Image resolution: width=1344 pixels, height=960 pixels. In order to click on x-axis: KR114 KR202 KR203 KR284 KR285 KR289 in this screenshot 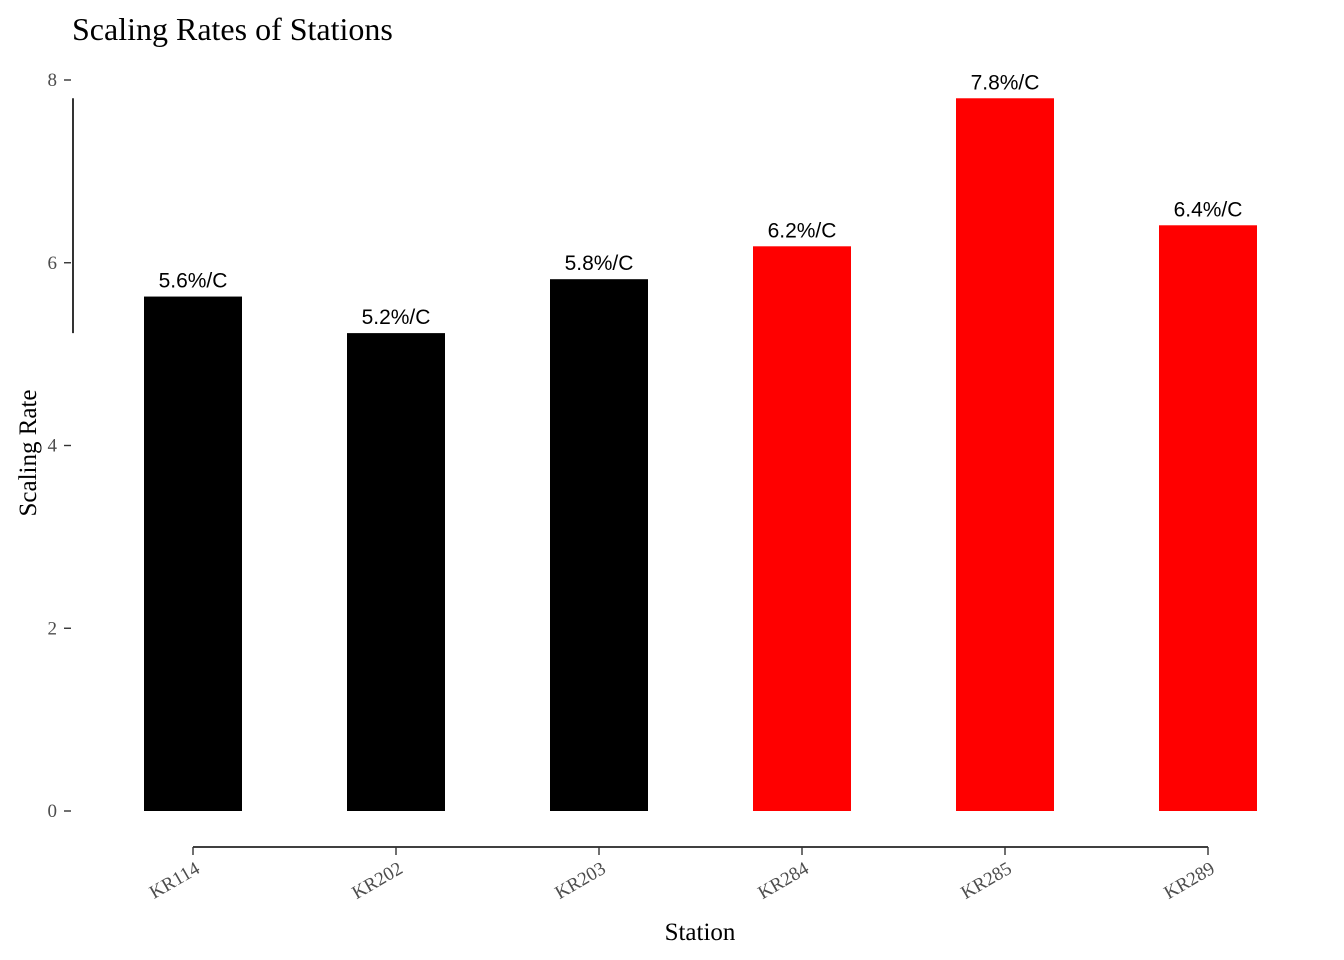, I will do `click(682, 875)`.